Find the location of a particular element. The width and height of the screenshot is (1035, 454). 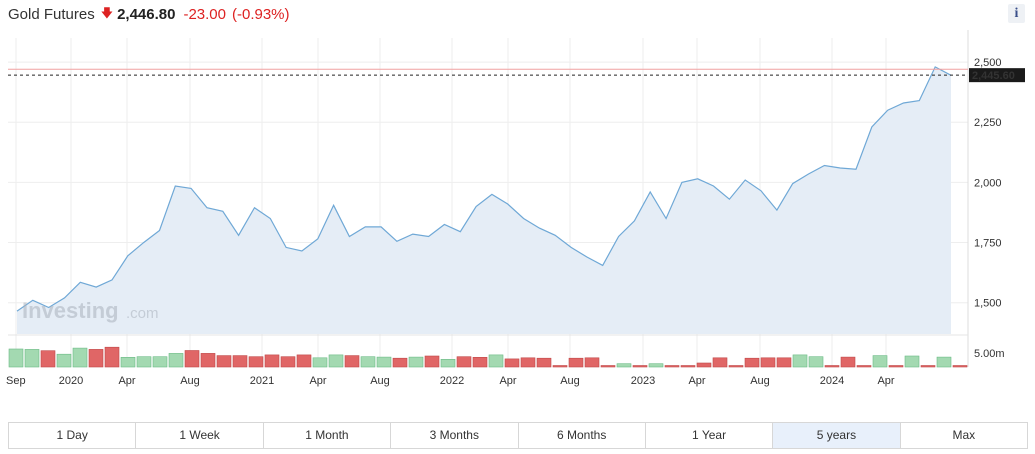

range-button-1-month: 1 Month is located at coordinates (328, 435).